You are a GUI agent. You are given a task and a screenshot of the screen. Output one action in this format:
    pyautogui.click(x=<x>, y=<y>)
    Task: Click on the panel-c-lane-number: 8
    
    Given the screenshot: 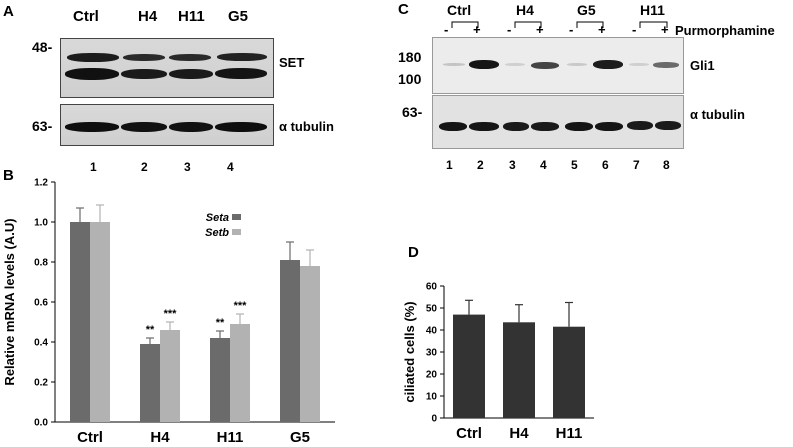 What is the action you would take?
    pyautogui.click(x=666, y=165)
    